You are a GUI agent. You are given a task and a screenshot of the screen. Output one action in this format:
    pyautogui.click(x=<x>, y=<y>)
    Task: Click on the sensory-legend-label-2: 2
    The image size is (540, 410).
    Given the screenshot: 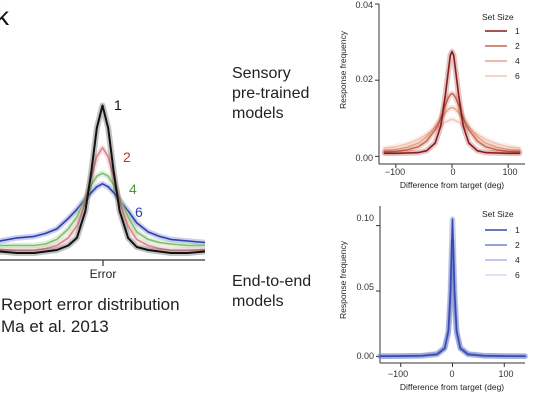 What is the action you would take?
    pyautogui.click(x=517, y=46)
    